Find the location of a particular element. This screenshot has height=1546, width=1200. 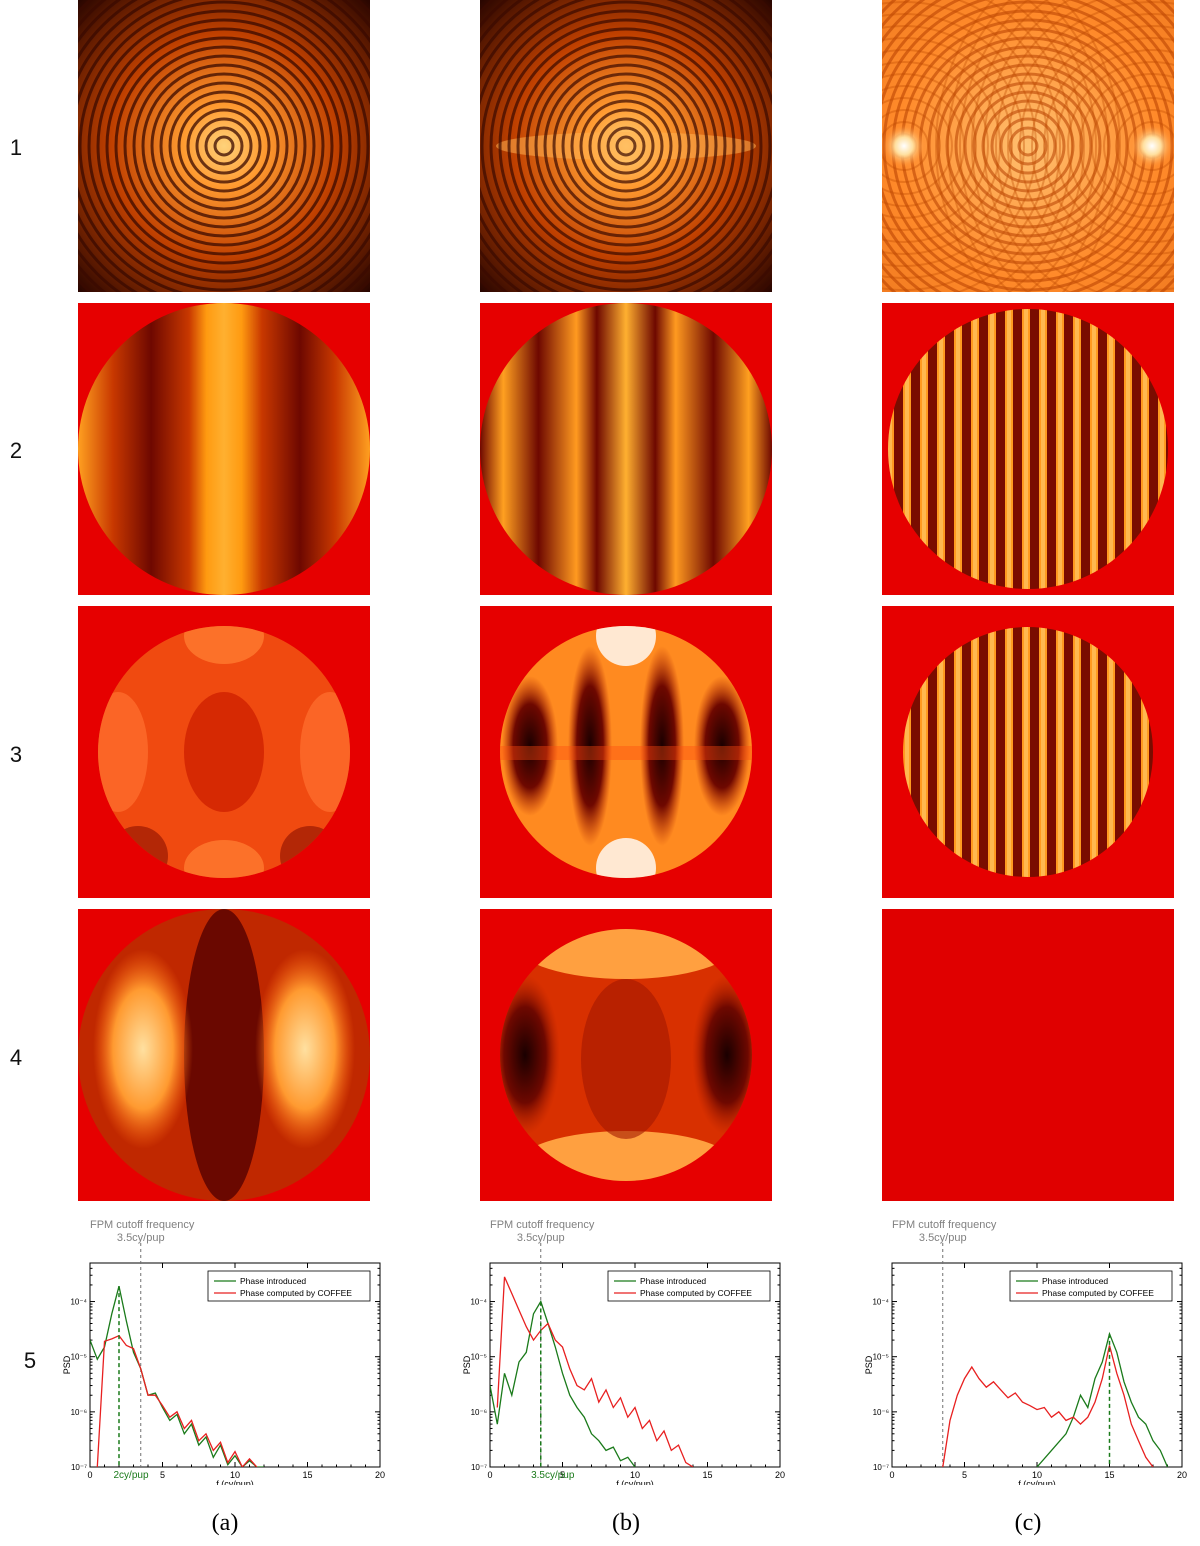

row-label-1: 1 is located at coordinates (16, 147).